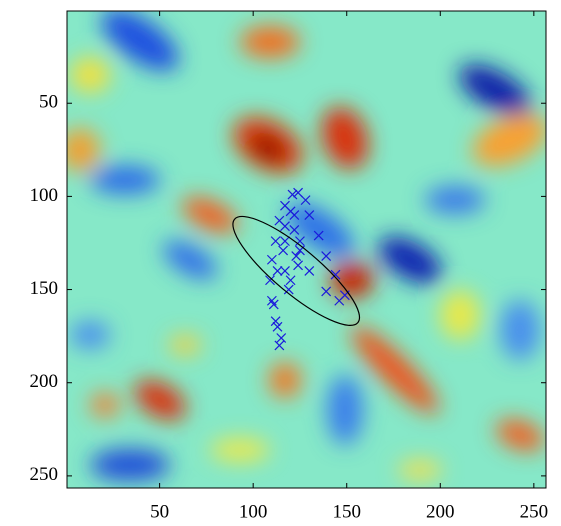  What do you see at coordinates (48, 102) in the screenshot?
I see `y-tick-label: 50` at bounding box center [48, 102].